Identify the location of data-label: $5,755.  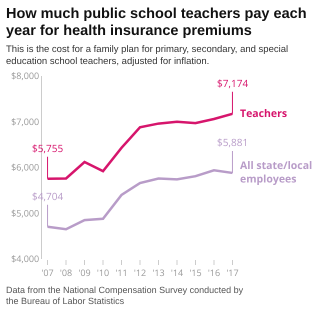
(48, 148).